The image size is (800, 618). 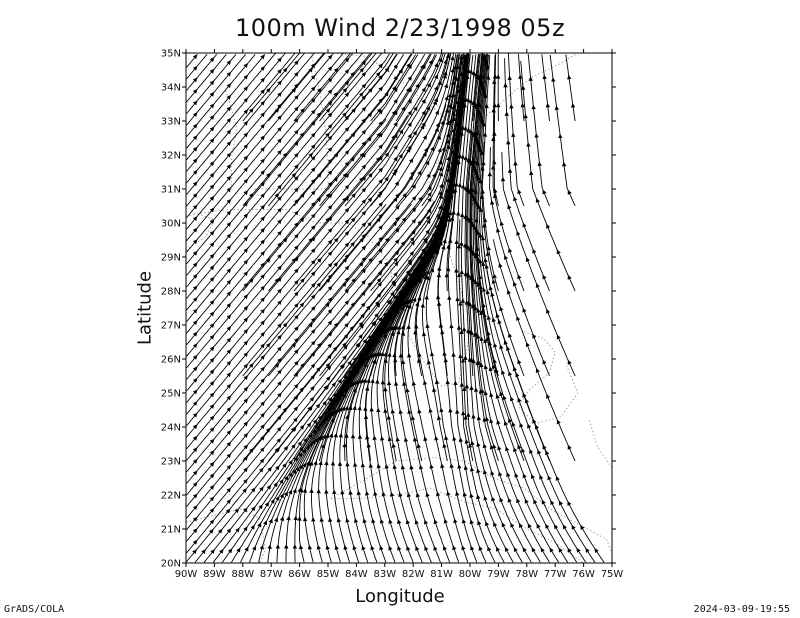 What do you see at coordinates (171, 292) in the screenshot?
I see `y-tick-label: 28N` at bounding box center [171, 292].